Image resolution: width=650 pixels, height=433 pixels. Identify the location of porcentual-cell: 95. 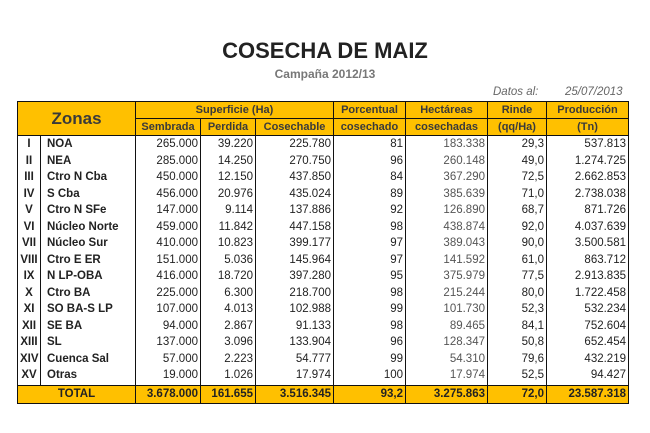
(369, 276).